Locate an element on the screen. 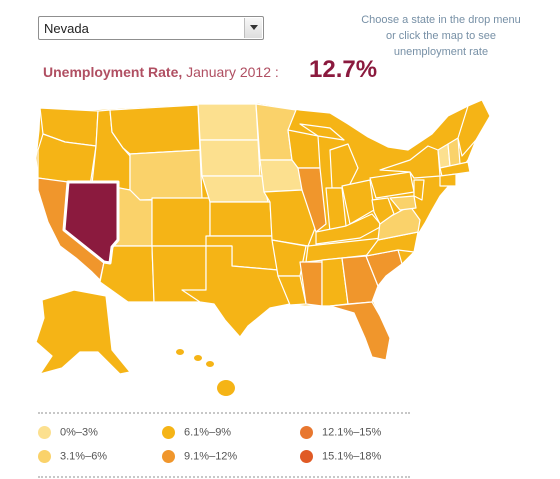  legend-item: 6.1%–9% is located at coordinates (196, 432).